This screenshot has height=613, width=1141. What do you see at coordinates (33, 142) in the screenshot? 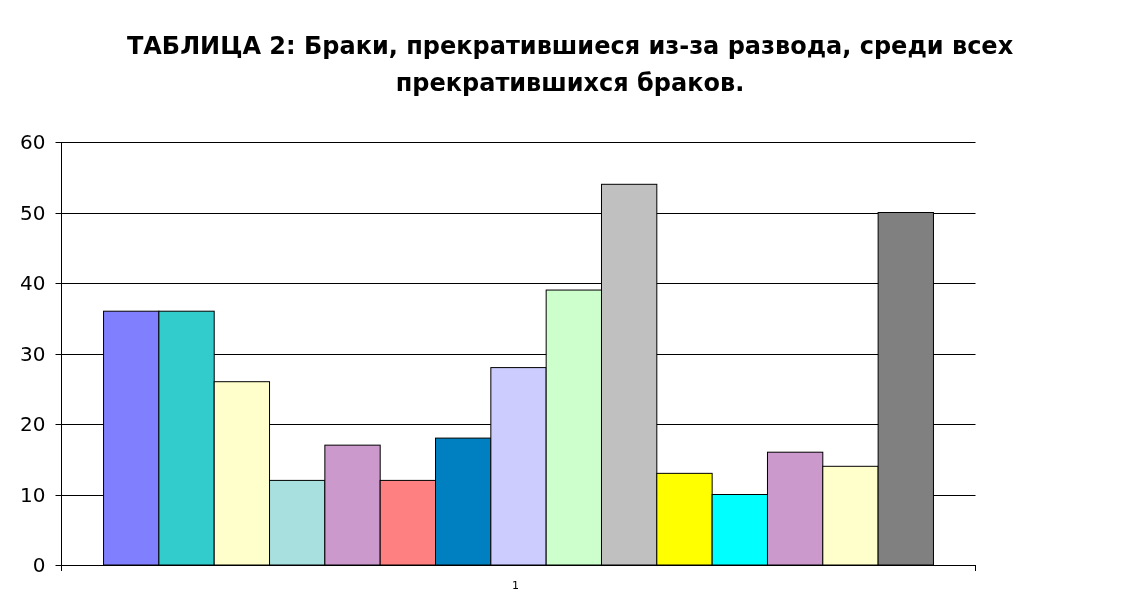
I see `y-tick-label: 60` at bounding box center [33, 142].